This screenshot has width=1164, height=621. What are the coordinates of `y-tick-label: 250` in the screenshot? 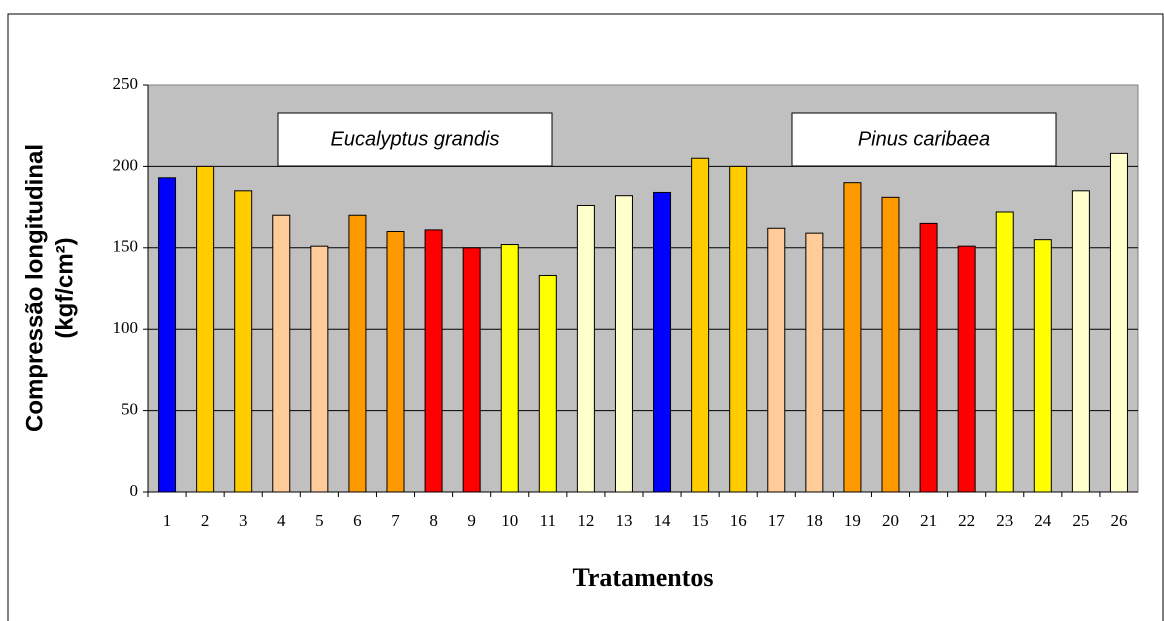 It's located at (126, 83).